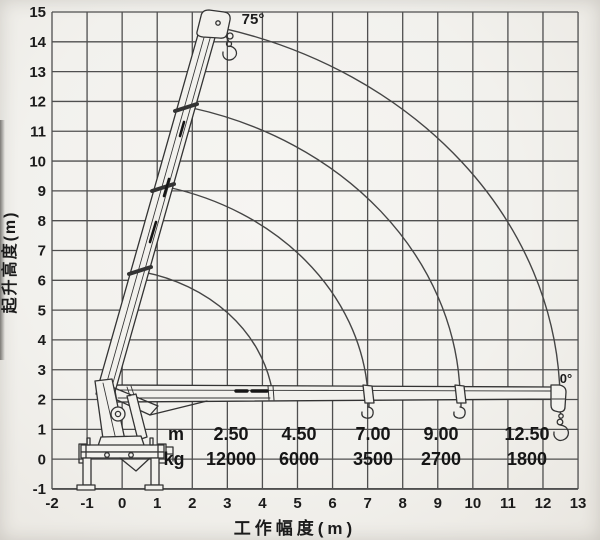  What do you see at coordinates (86, 487) in the screenshot?
I see `left-outrigger-foot` at bounding box center [86, 487].